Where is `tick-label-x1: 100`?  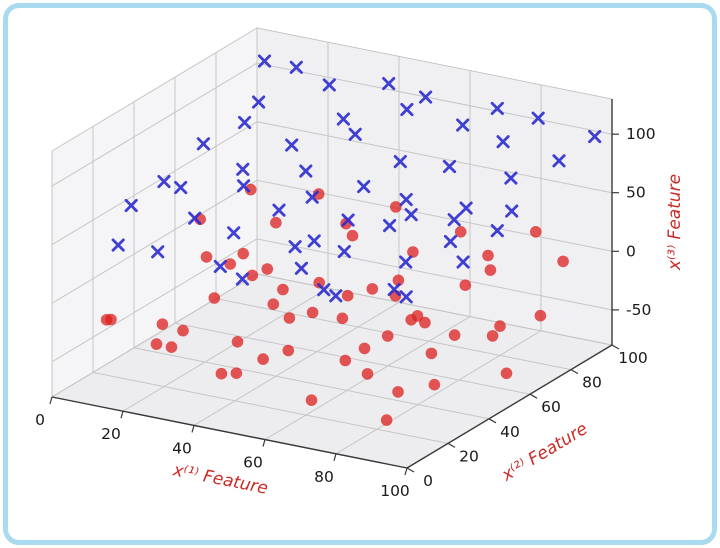
tick-label-x1: 100 is located at coordinates (395, 491).